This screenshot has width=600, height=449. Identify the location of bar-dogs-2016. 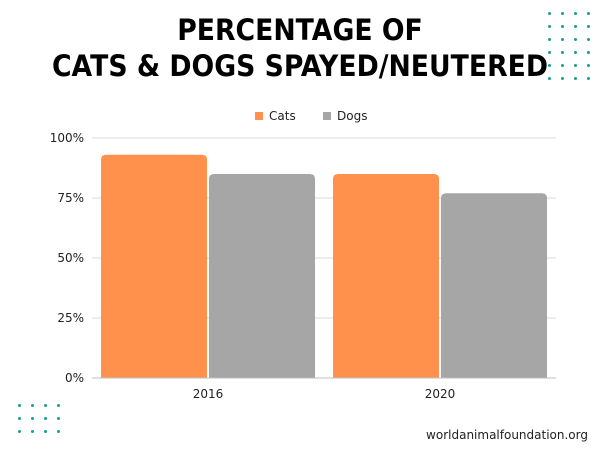
(262, 276).